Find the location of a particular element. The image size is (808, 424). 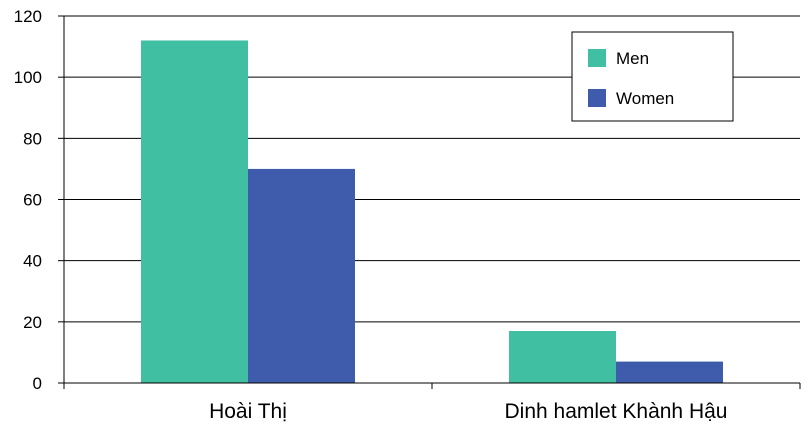

legend-swatch-women is located at coordinates (597, 98).